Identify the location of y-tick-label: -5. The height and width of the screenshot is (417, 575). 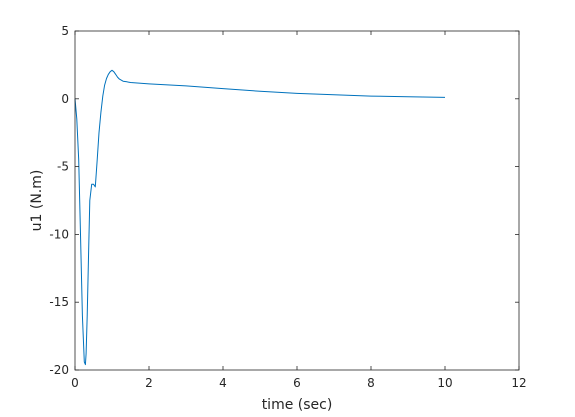
(63, 167).